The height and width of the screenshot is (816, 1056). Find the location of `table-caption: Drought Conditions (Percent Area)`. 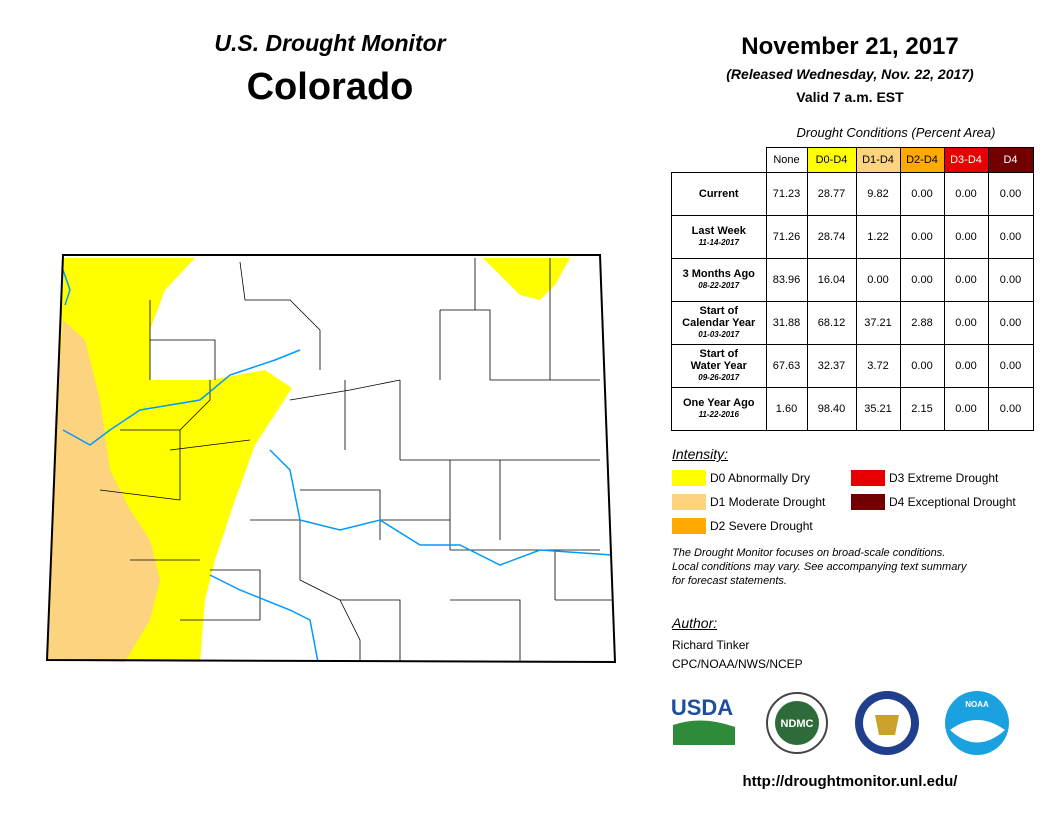

table-caption: Drought Conditions (Percent Area) is located at coordinates (896, 132).